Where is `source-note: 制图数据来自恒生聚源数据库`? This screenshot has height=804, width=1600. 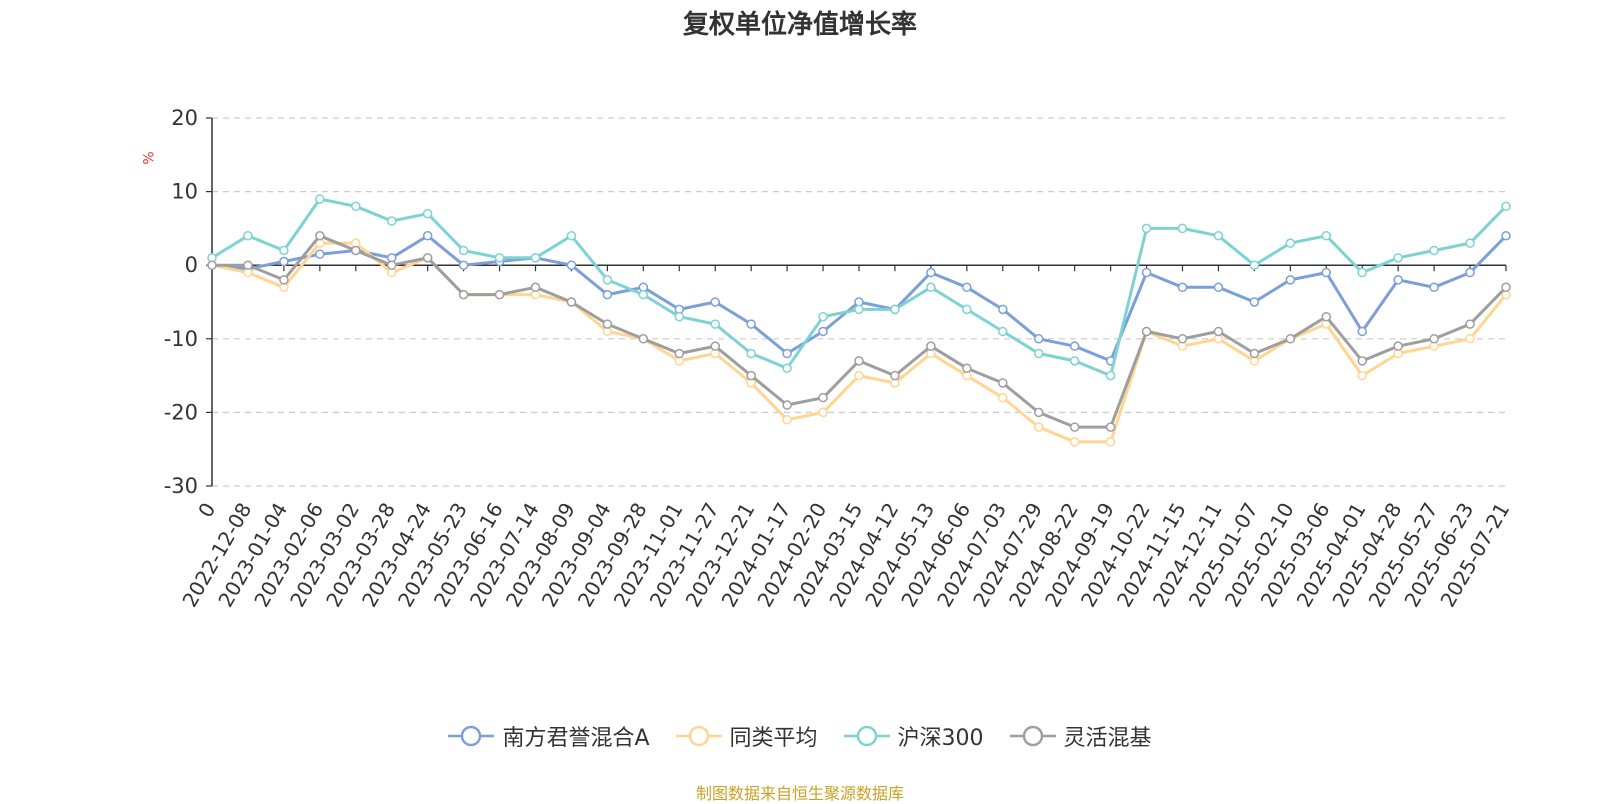
source-note: 制图数据来自恒生聚源数据库 is located at coordinates (799, 793).